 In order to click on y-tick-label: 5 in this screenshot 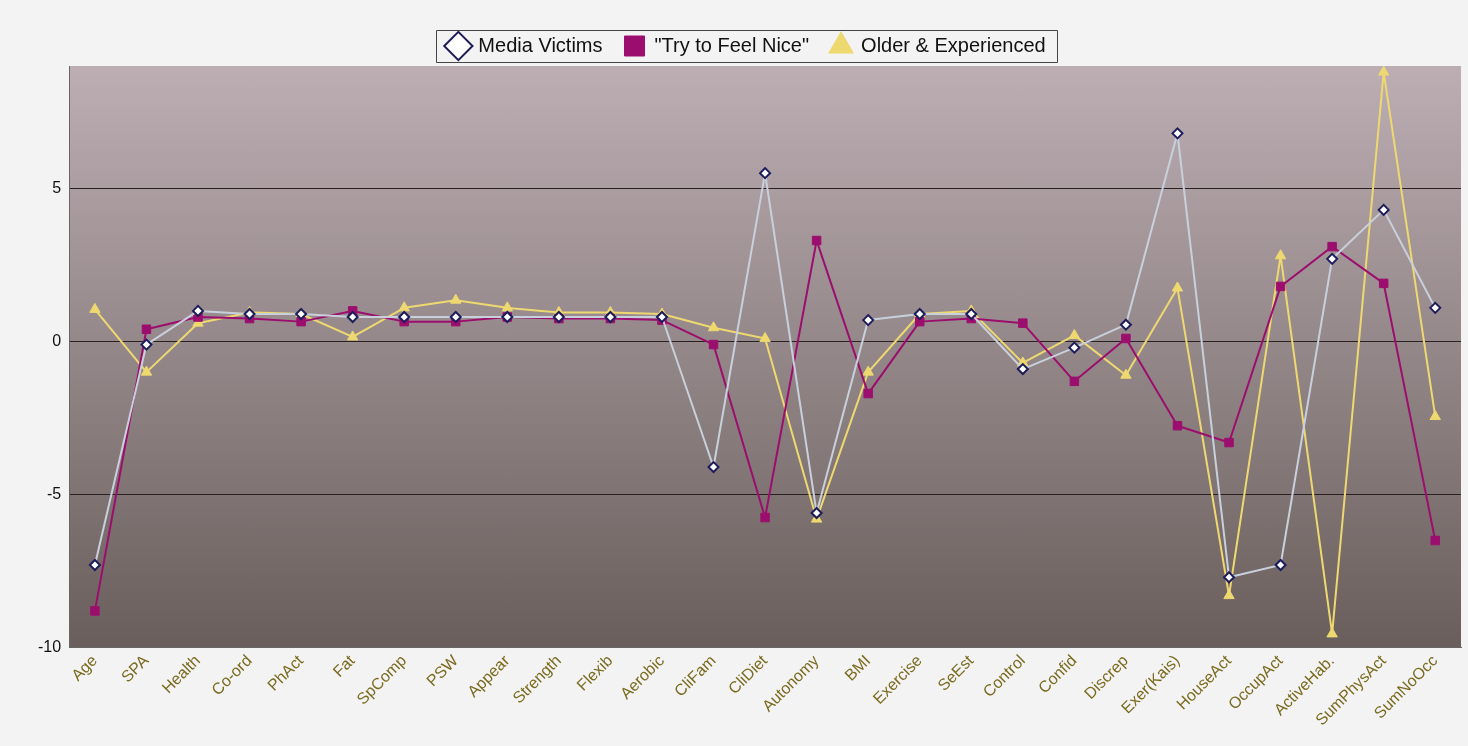, I will do `click(57, 187)`.